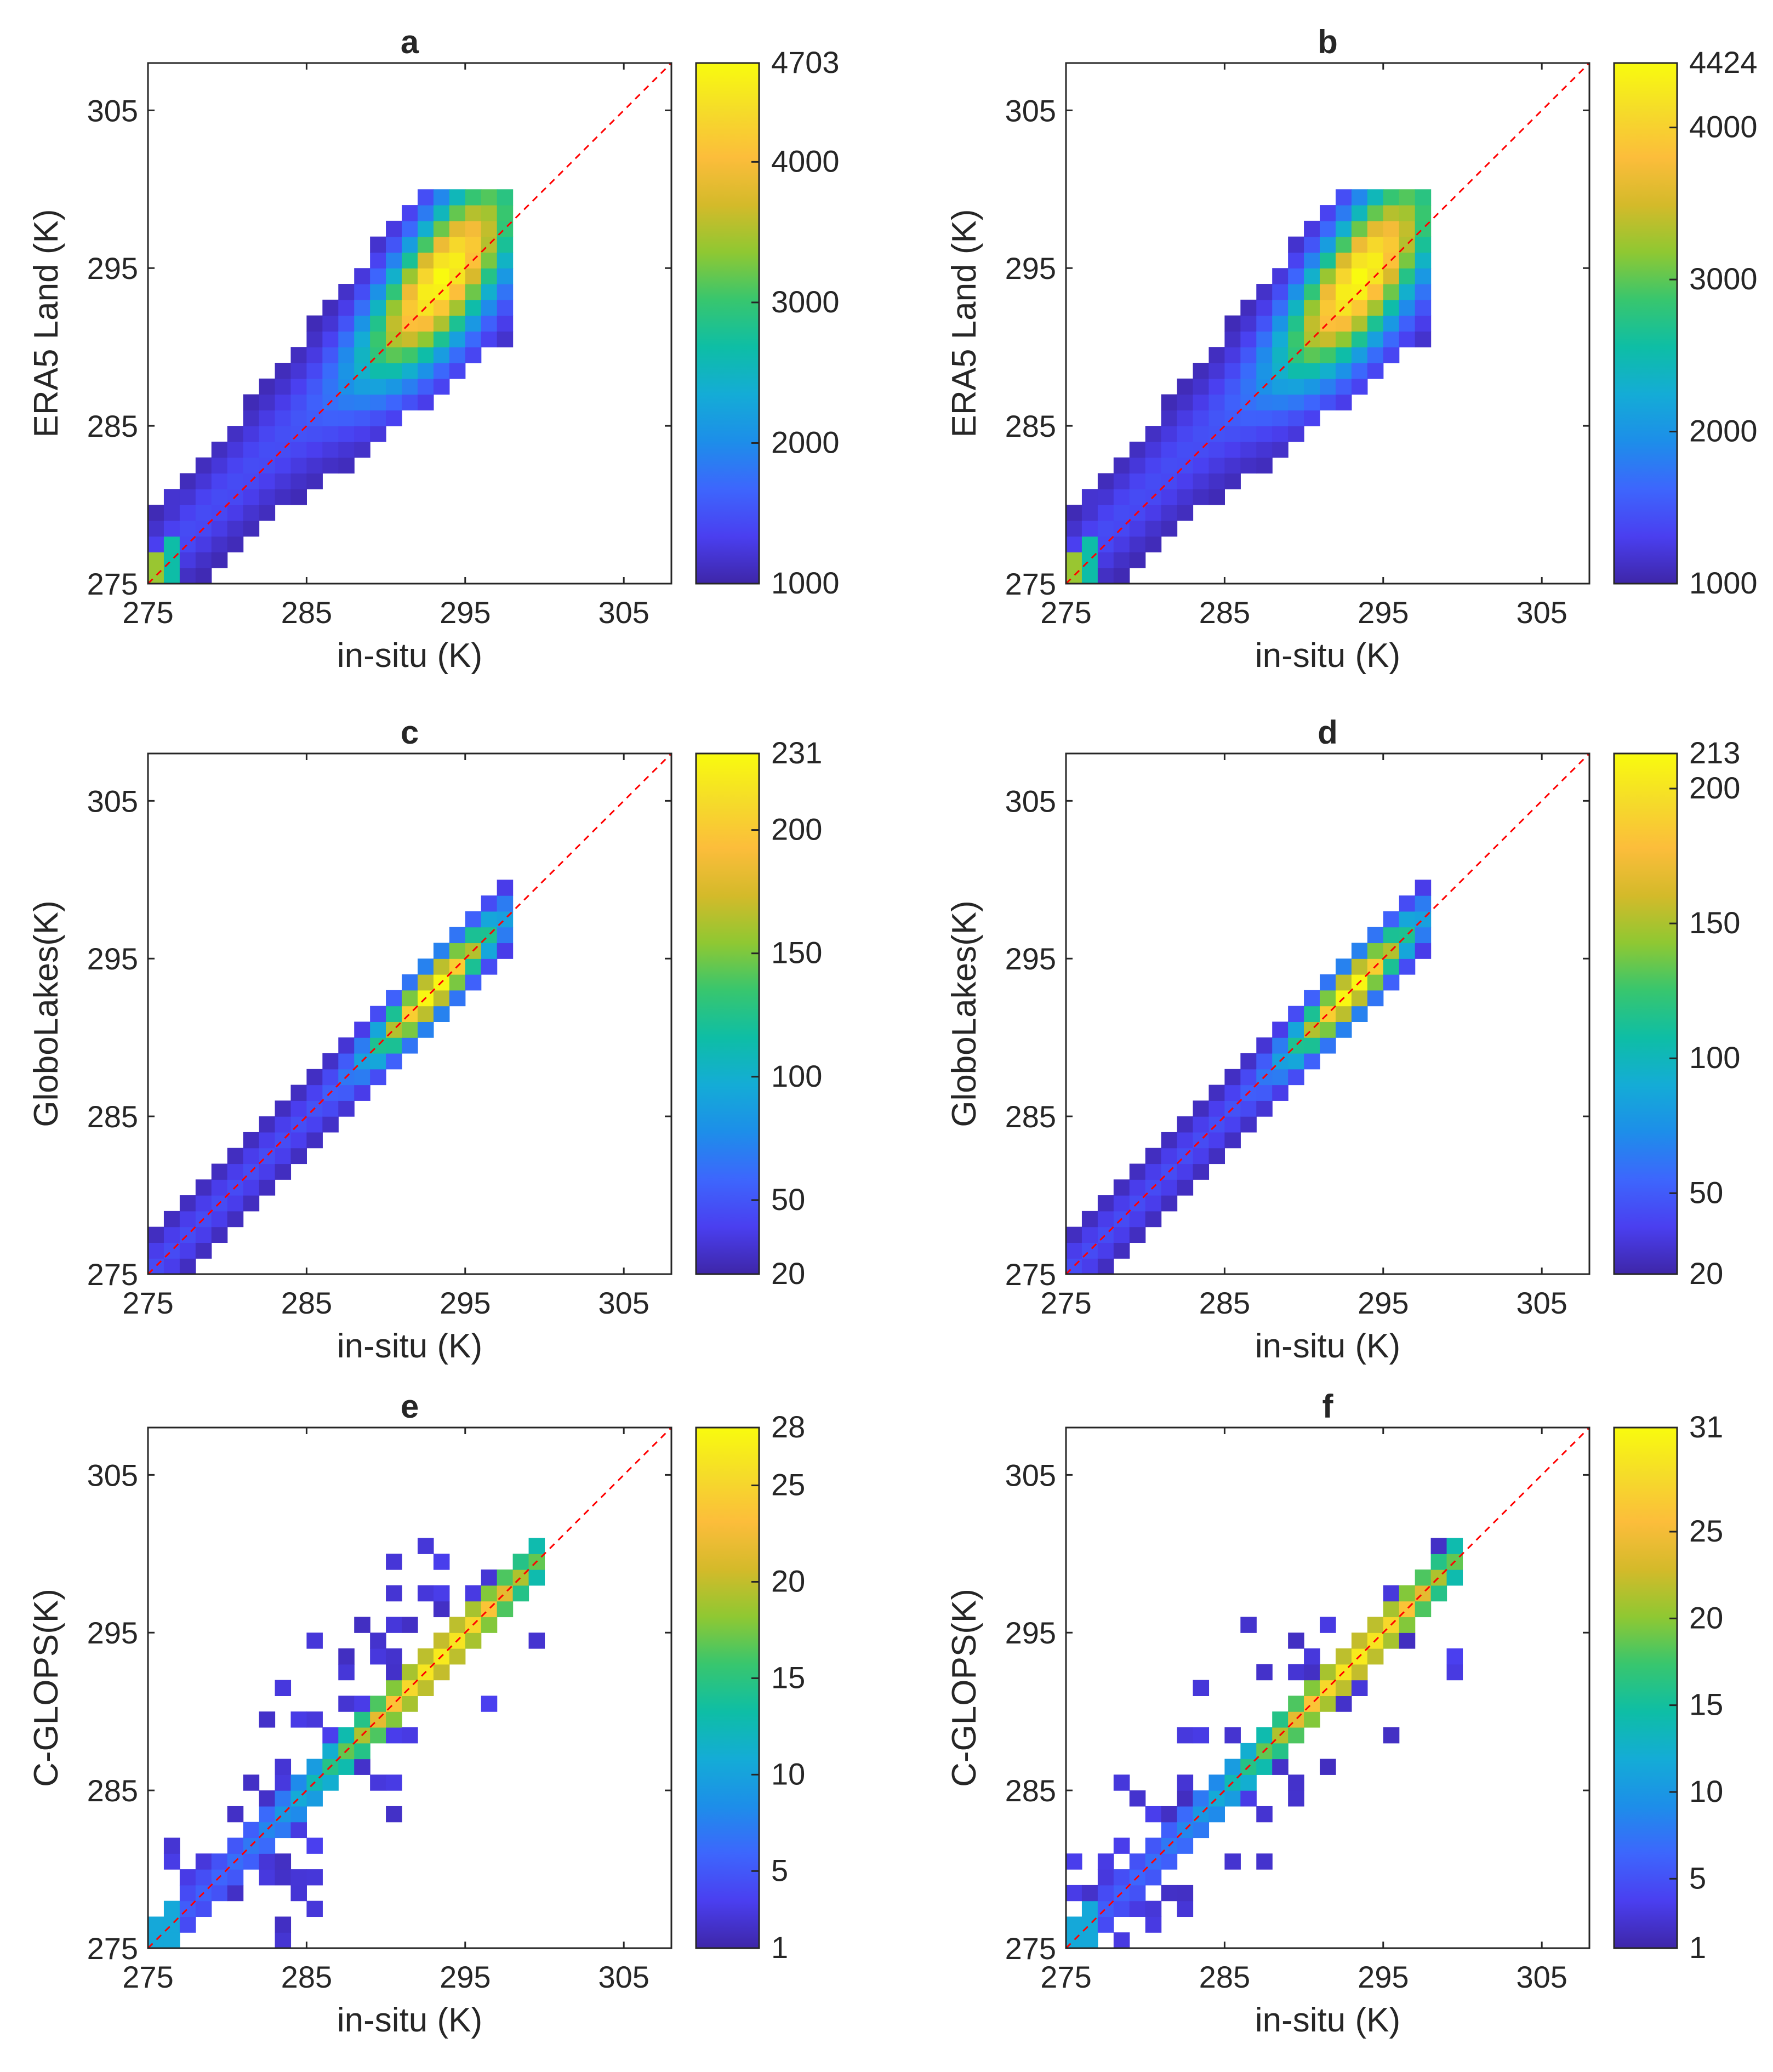  What do you see at coordinates (1328, 732) in the screenshot?
I see `panel-title: d` at bounding box center [1328, 732].